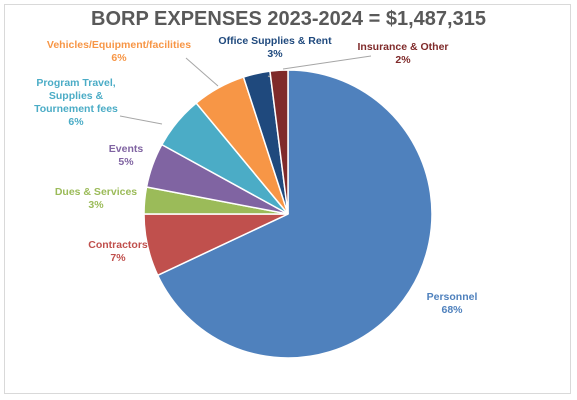 The image size is (577, 400). What do you see at coordinates (402, 53) in the screenshot?
I see `data-label: Insurance & Other 2%` at bounding box center [402, 53].